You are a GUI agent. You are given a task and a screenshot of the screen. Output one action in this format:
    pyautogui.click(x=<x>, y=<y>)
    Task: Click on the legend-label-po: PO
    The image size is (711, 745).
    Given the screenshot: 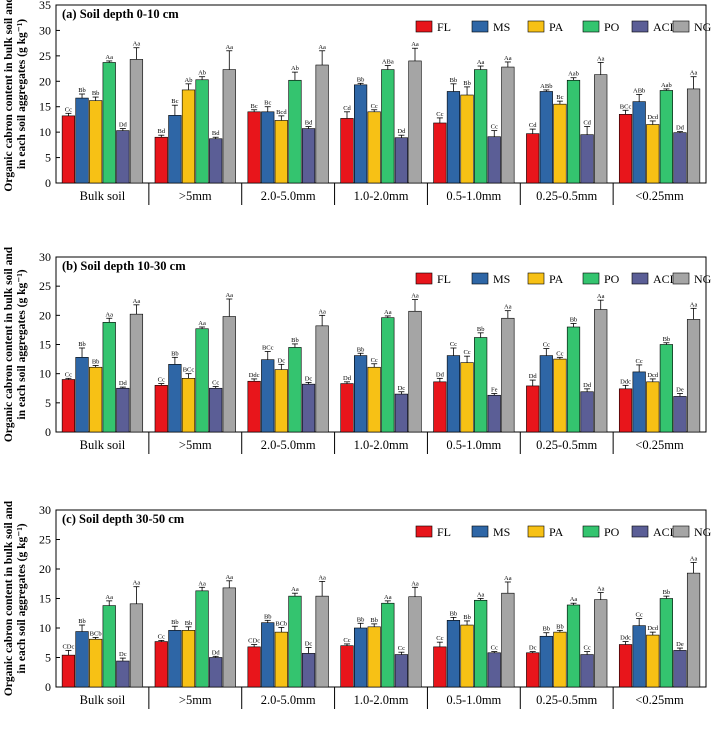 What is the action you would take?
    pyautogui.click(x=612, y=27)
    